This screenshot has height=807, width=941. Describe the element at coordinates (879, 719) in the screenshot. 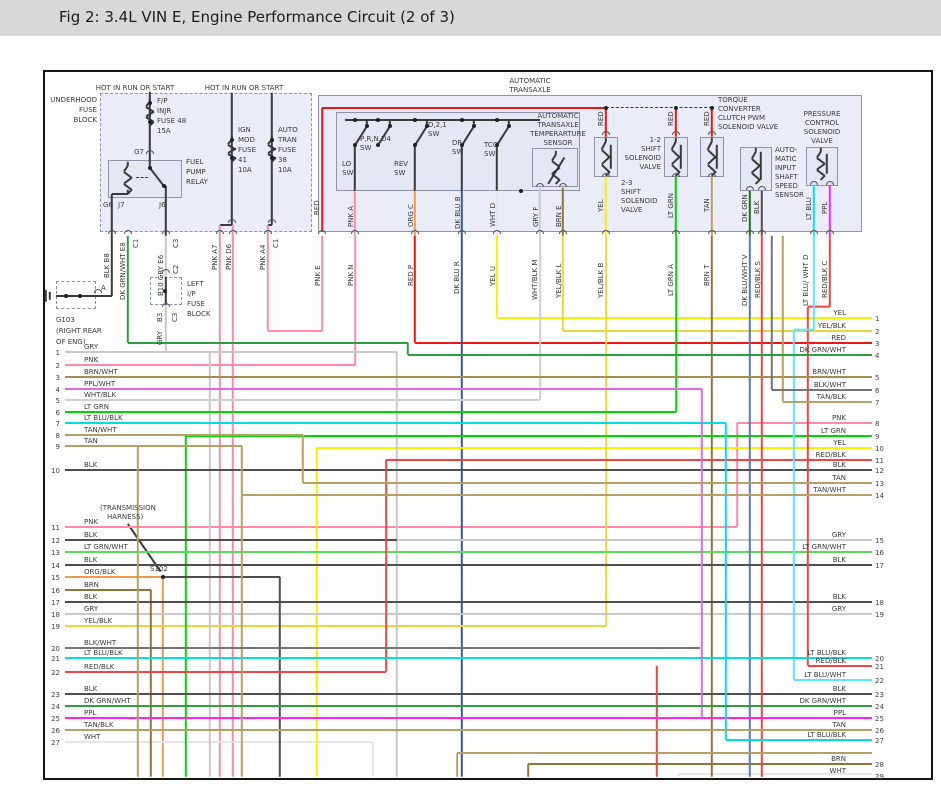

I see `row-number: 25` at that location.